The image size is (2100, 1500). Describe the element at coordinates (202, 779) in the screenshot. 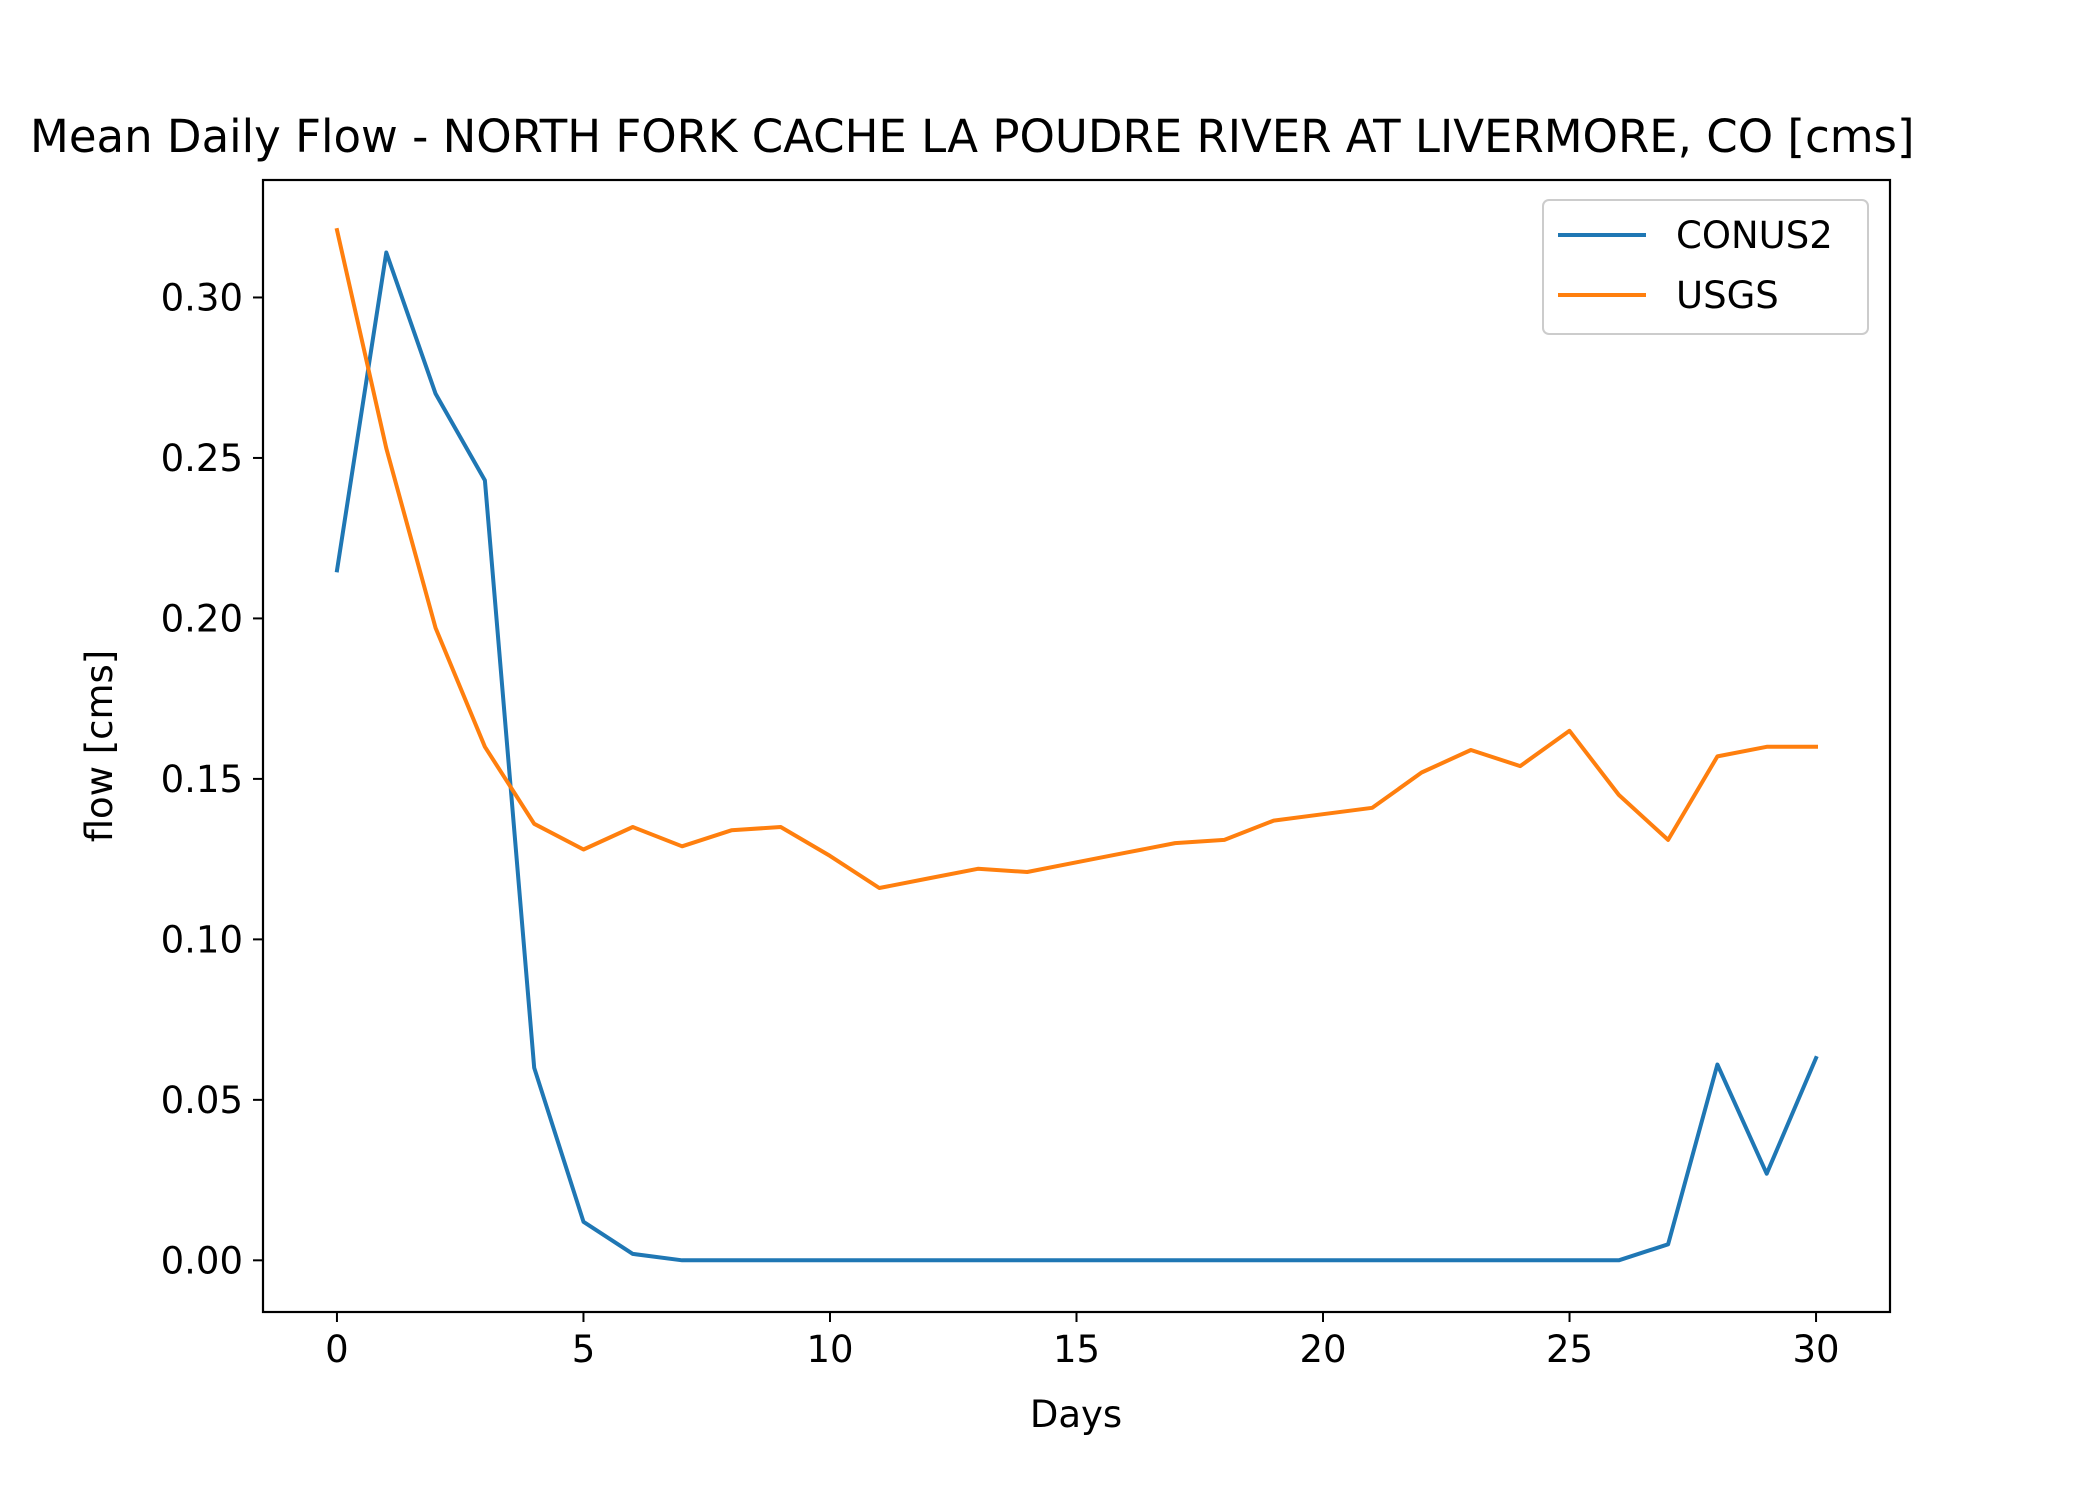

I see `y-tick-label: 0.15` at that location.